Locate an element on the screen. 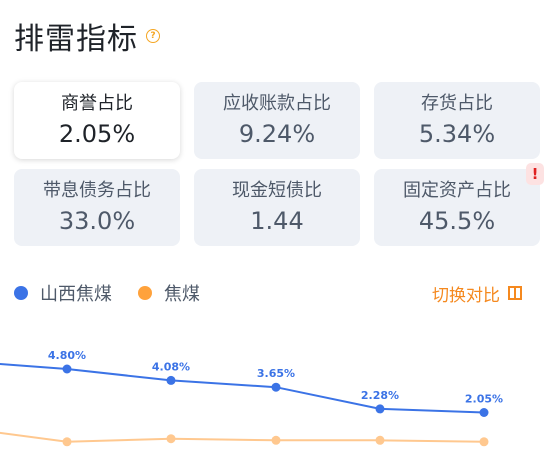  metric-card-receivables: 应收账款占比 9.24% is located at coordinates (277, 120).